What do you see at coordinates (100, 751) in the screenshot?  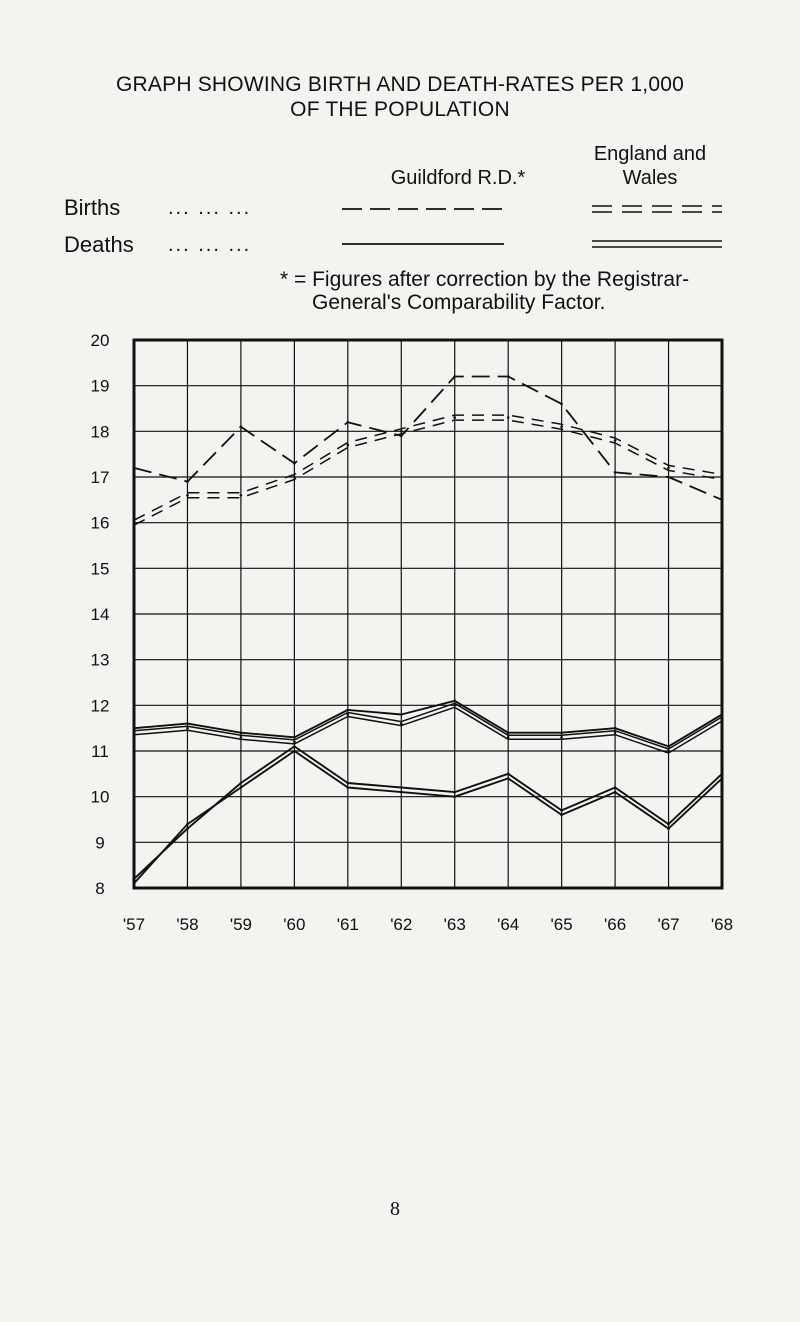 I see `y-tick-label: 11` at bounding box center [100, 751].